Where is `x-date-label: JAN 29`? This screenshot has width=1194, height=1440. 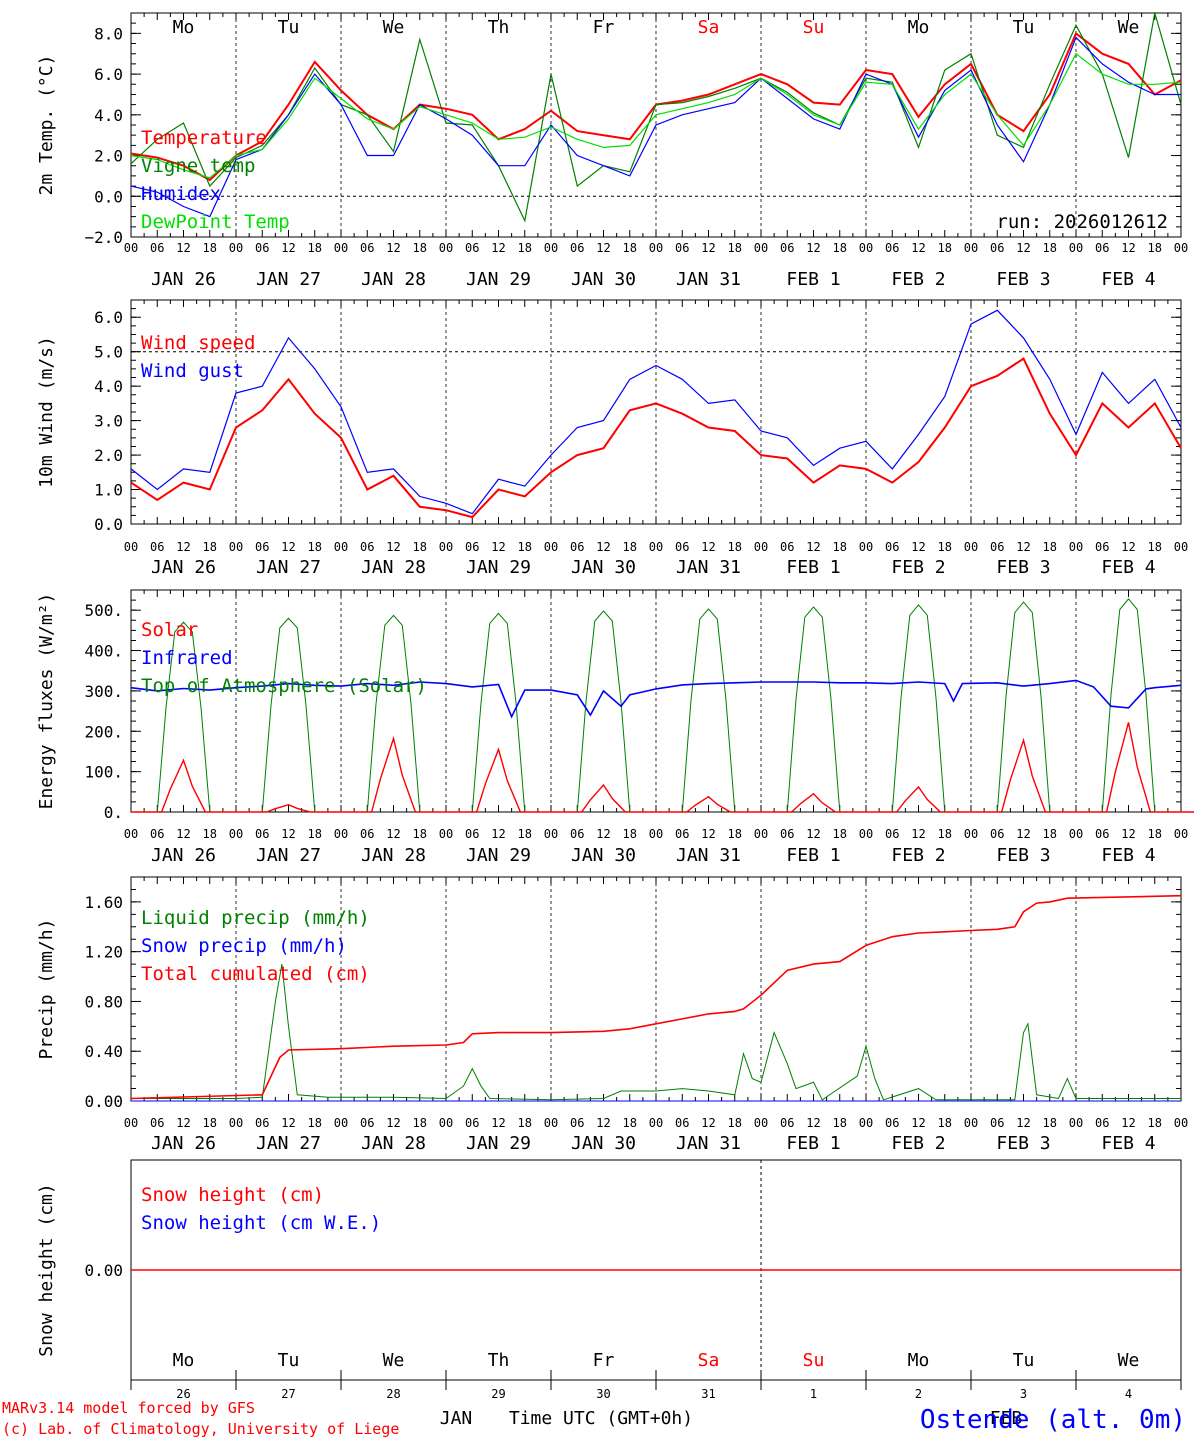 x-date-label: JAN 29 is located at coordinates (498, 279).